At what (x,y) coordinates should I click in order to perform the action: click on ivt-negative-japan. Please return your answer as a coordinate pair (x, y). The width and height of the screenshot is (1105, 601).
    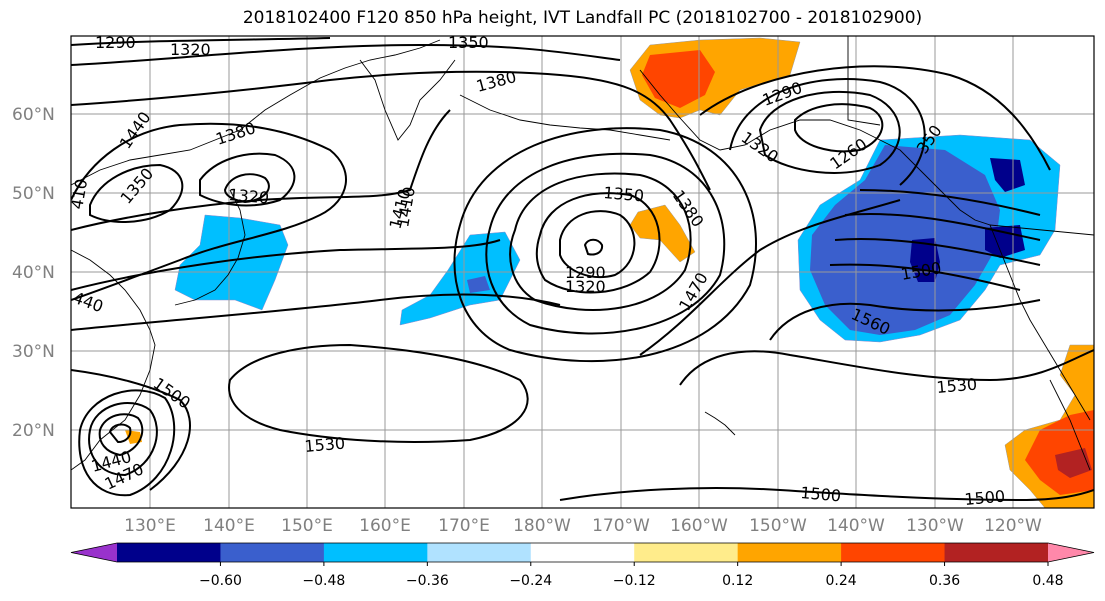
    Looking at the image, I should click on (231, 262).